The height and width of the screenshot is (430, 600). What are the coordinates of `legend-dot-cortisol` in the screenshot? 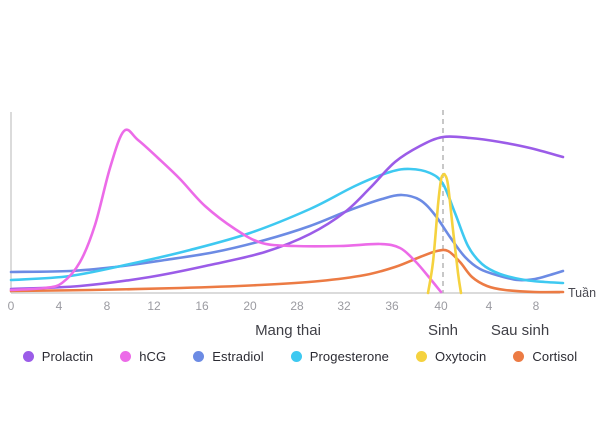 It's located at (519, 356).